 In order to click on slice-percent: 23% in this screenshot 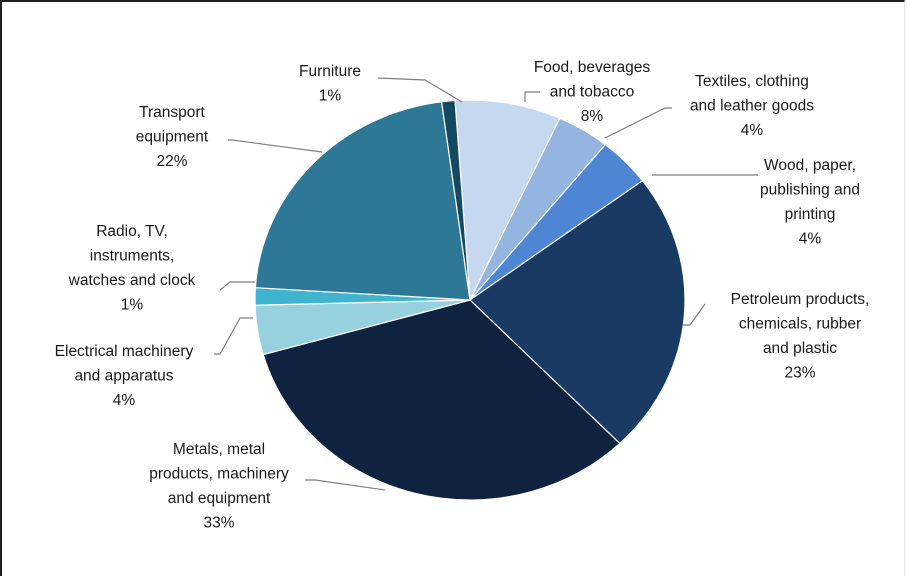, I will do `click(799, 373)`.